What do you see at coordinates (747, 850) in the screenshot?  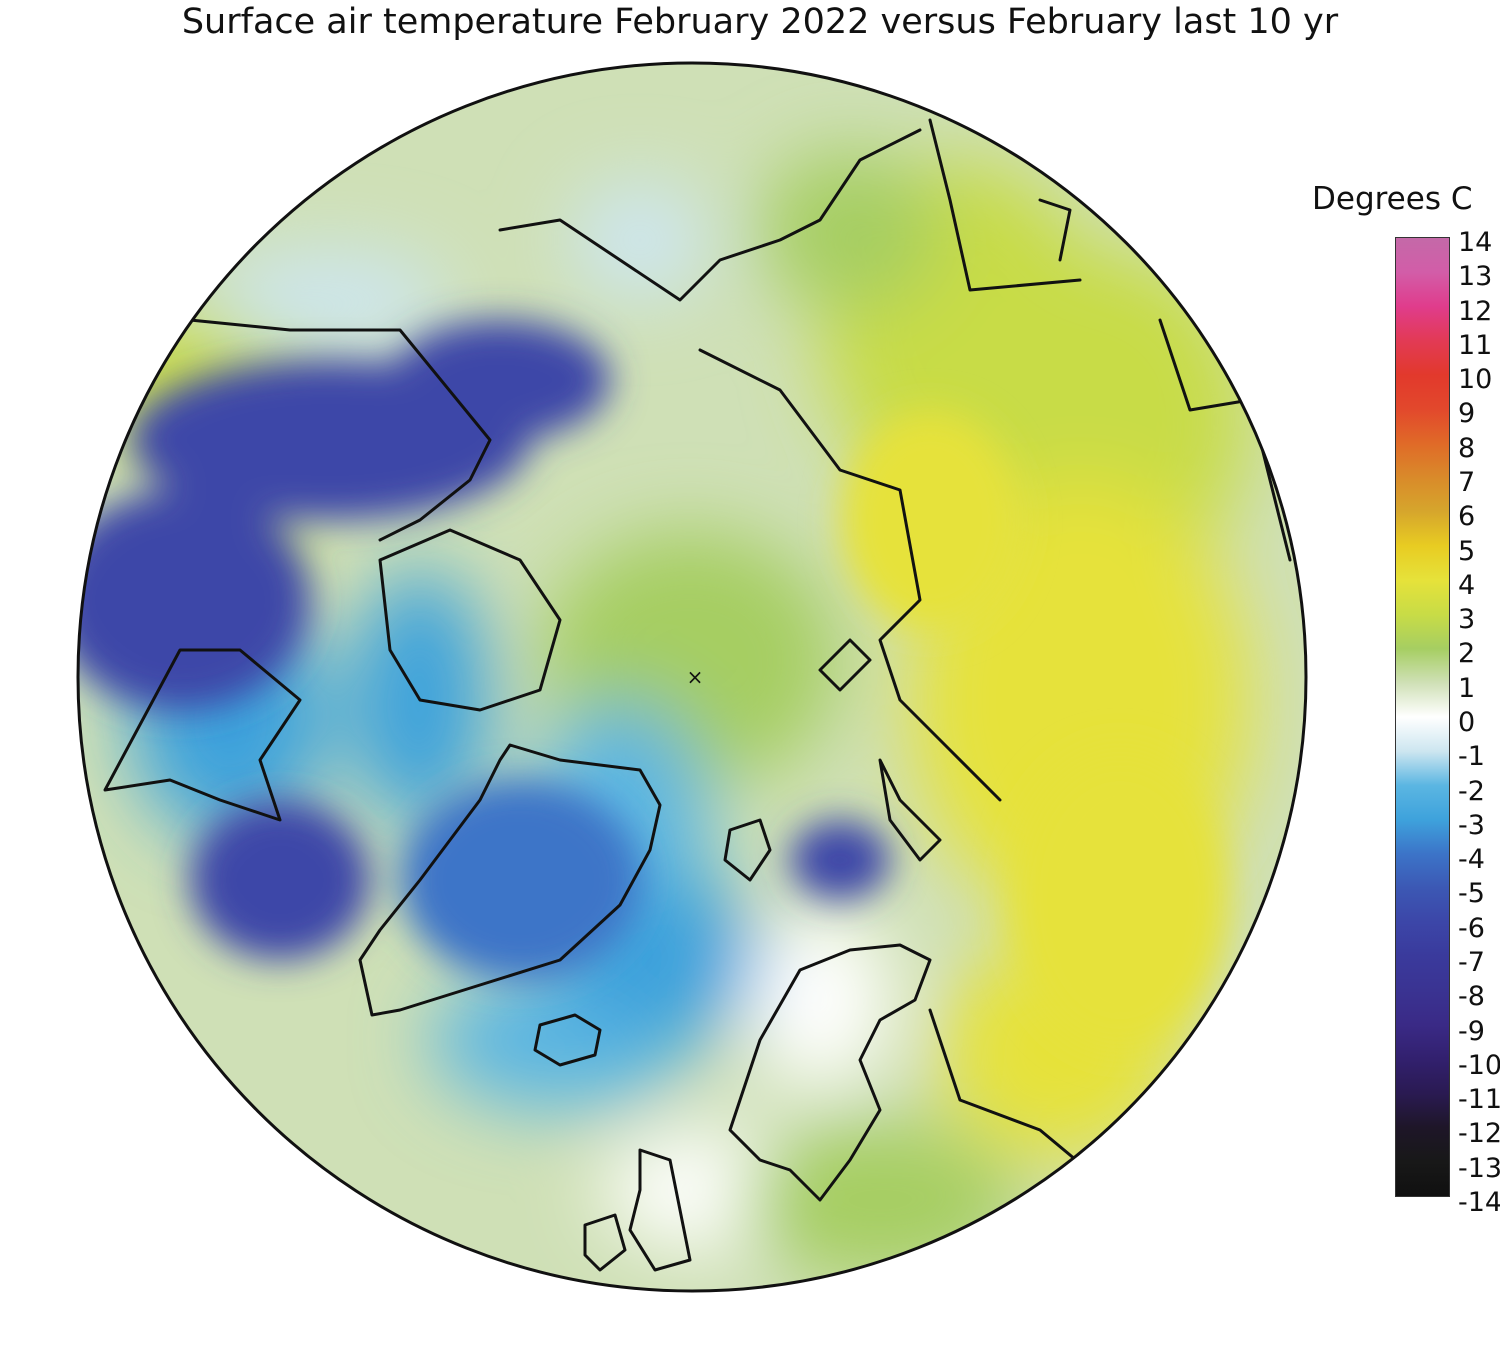 I see `svalbard-coast` at bounding box center [747, 850].